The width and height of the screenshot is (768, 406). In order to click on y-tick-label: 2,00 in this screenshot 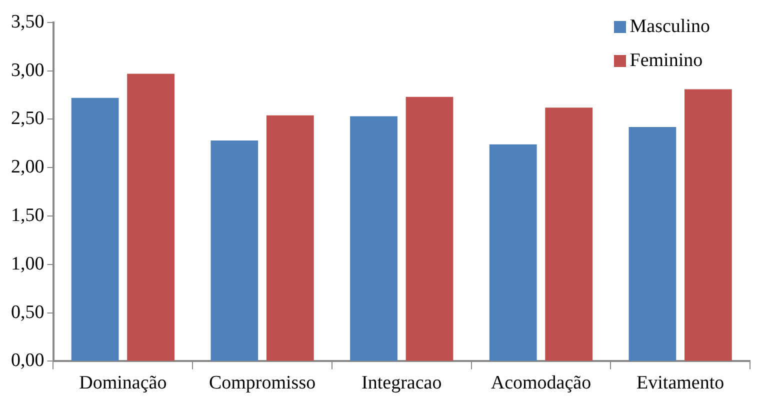, I will do `click(27, 167)`.